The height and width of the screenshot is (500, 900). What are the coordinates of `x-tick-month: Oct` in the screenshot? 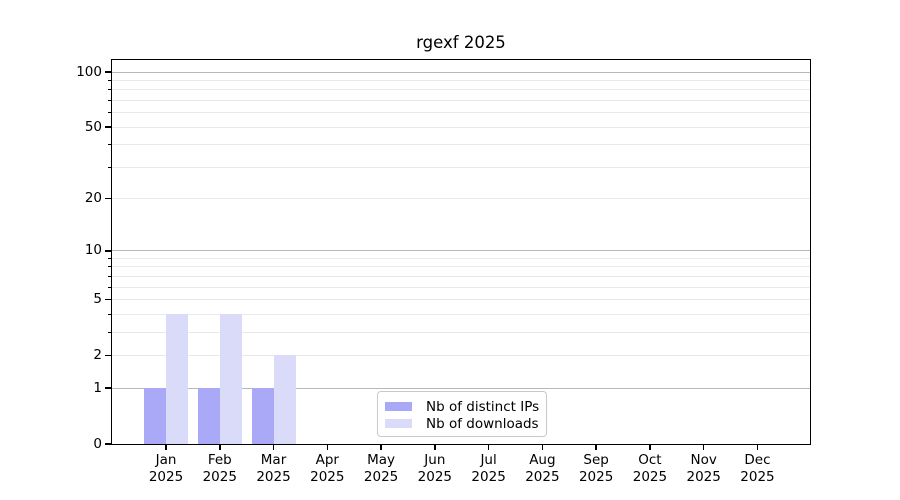 It's located at (650, 460).